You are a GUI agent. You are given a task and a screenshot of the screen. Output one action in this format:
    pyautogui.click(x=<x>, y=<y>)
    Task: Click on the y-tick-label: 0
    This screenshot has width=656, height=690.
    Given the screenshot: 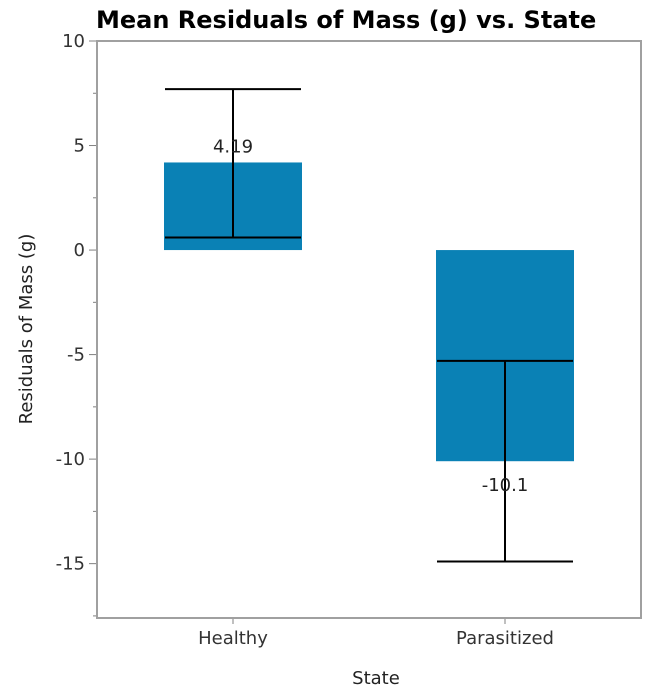 What is the action you would take?
    pyautogui.click(x=79, y=250)
    